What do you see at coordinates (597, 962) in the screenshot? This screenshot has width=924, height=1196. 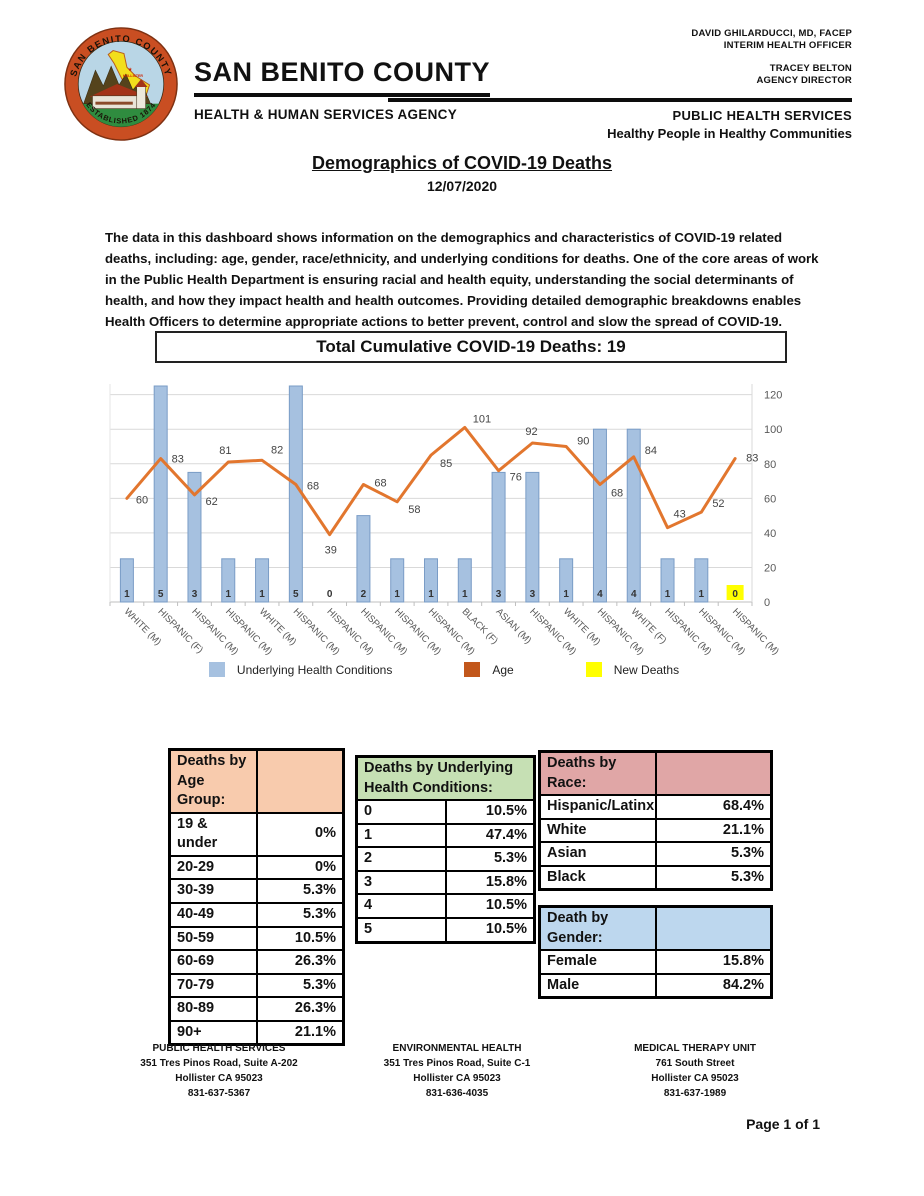 I see `row-label: Female` at bounding box center [597, 962].